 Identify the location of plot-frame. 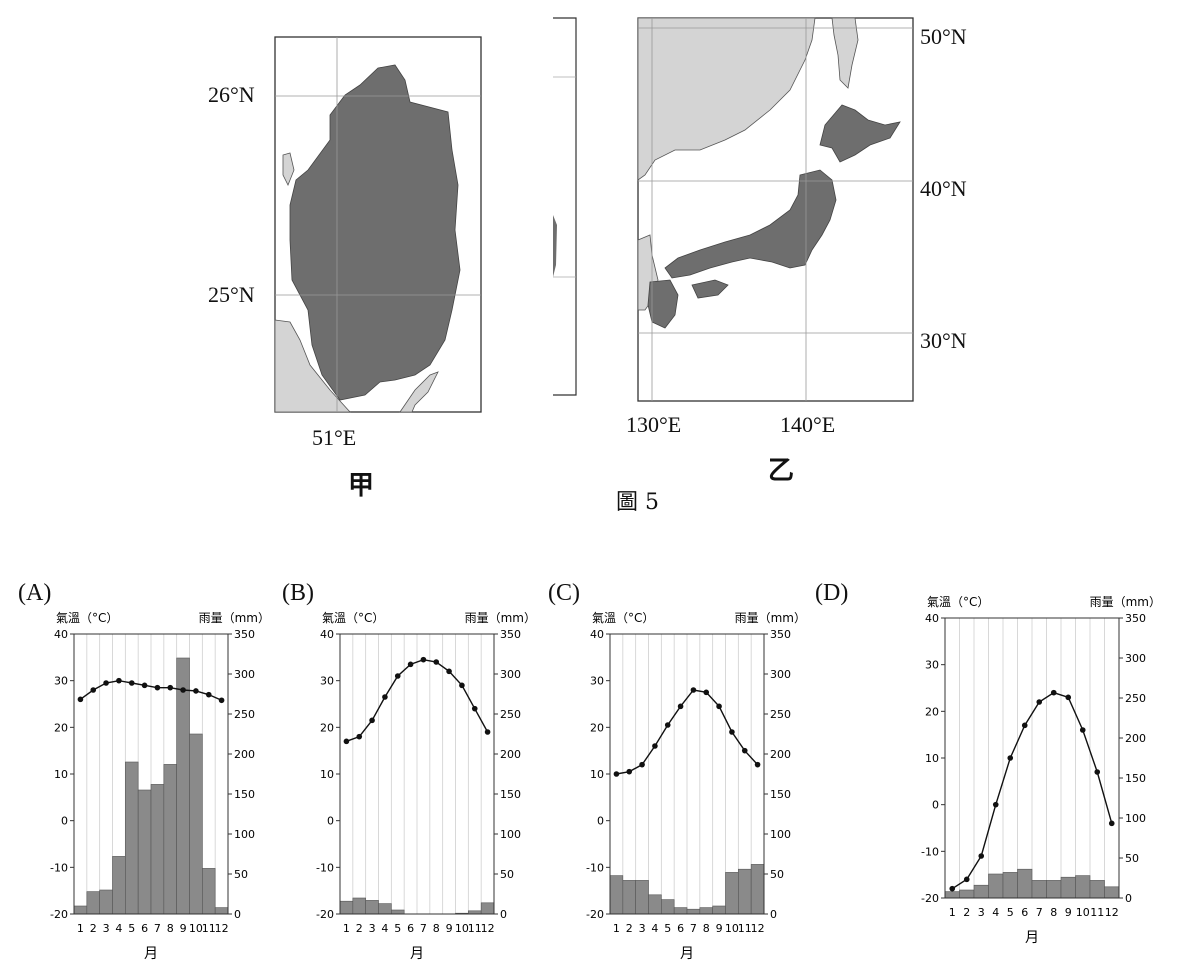
(1032, 758).